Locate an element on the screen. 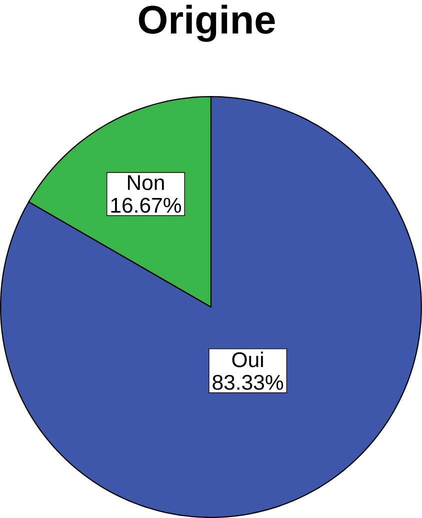 Image resolution: width=422 pixels, height=518 pixels. chart-title: Origine is located at coordinates (206, 23).